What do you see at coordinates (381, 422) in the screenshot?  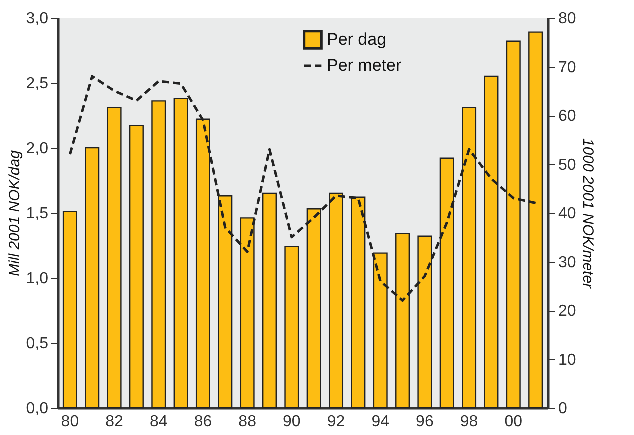 I see `x-tick-label: 94` at bounding box center [381, 422].